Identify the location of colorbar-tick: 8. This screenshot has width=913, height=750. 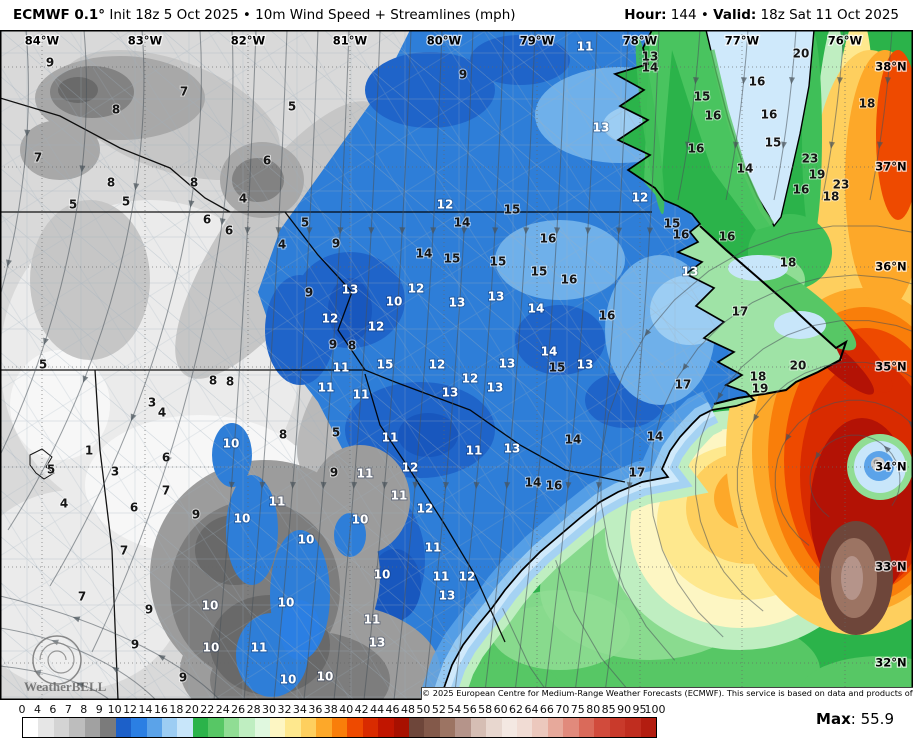
(84, 709).